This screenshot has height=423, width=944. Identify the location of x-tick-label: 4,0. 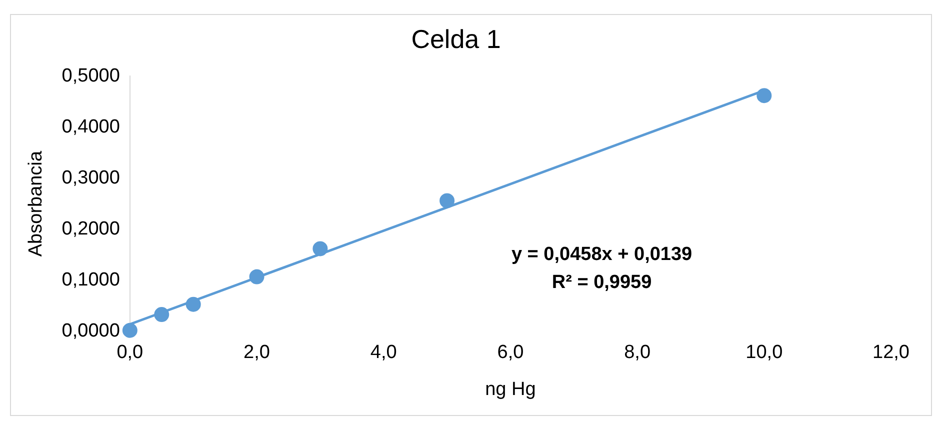
(383, 353).